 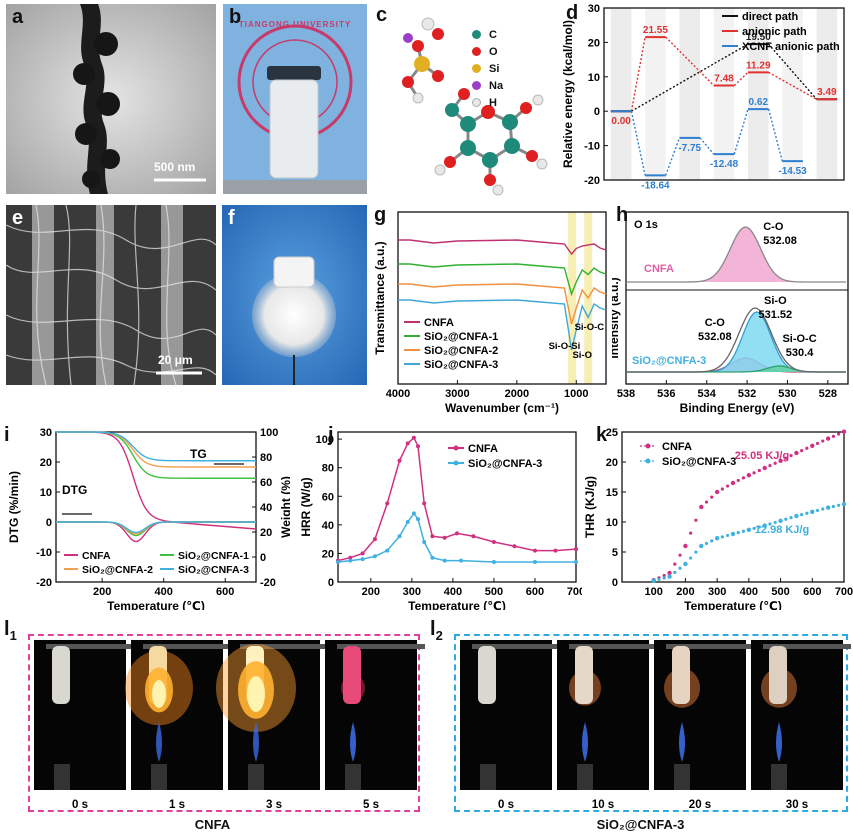 What do you see at coordinates (594, 9) in the screenshot?
I see `y-tick-label: 30` at bounding box center [594, 9].